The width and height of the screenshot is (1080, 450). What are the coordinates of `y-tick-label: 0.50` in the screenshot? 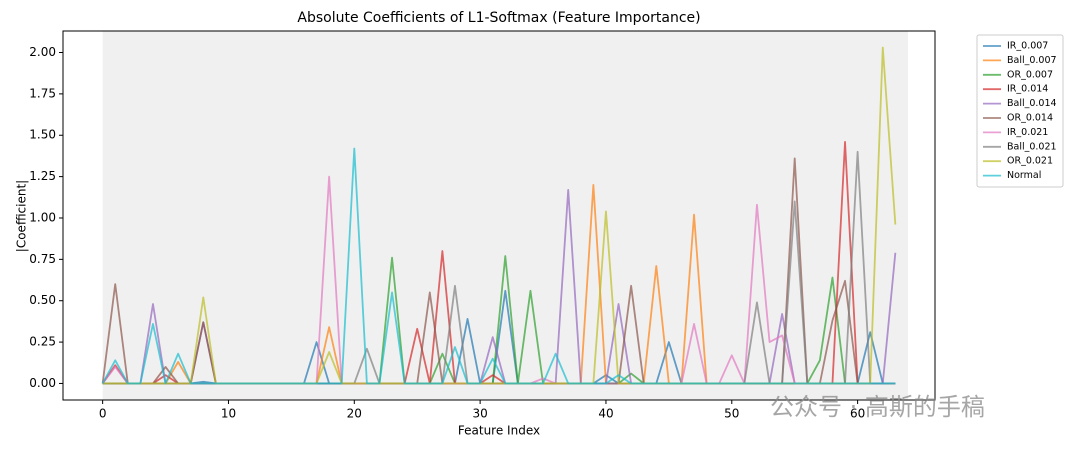 It's located at (42, 300).